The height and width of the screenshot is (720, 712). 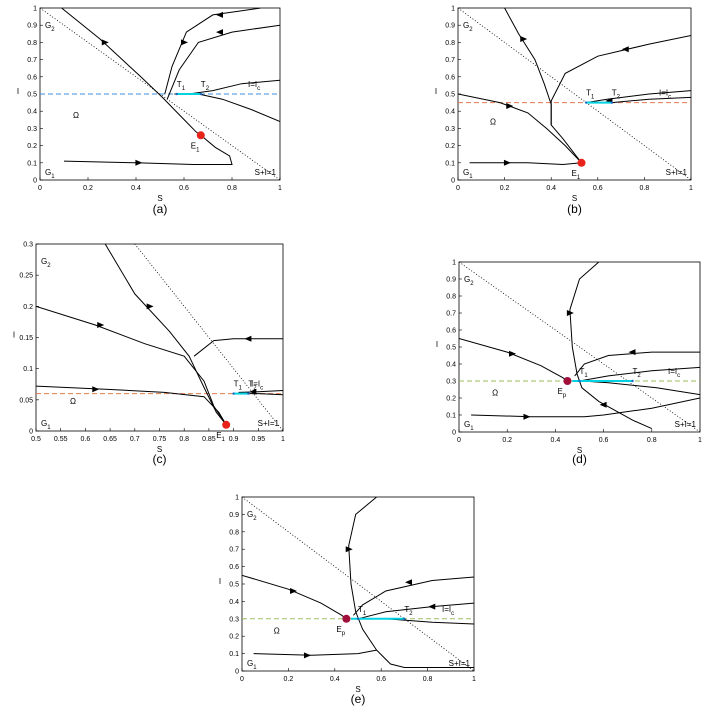 What do you see at coordinates (258, 439) in the screenshot?
I see `x-tick-label: 0.95` at bounding box center [258, 439].